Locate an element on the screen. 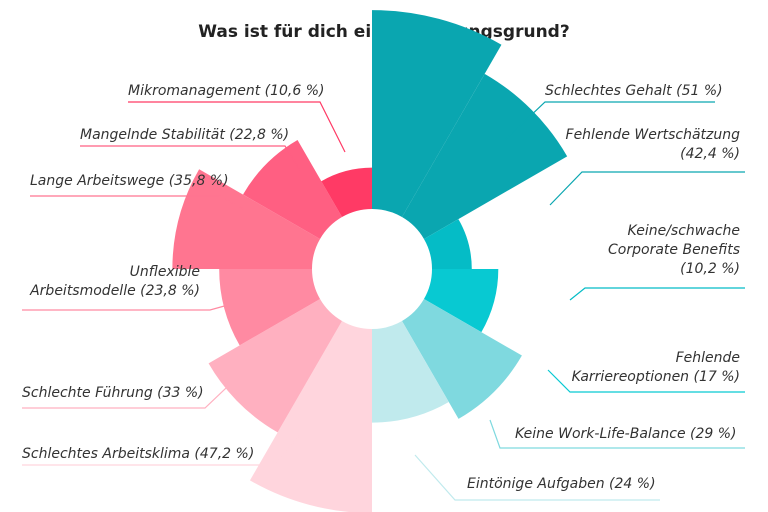 The height and width of the screenshot is (512, 768). label-work-life-balance: Keine Work-Life-Balance (29 %) is located at coordinates (626, 434).